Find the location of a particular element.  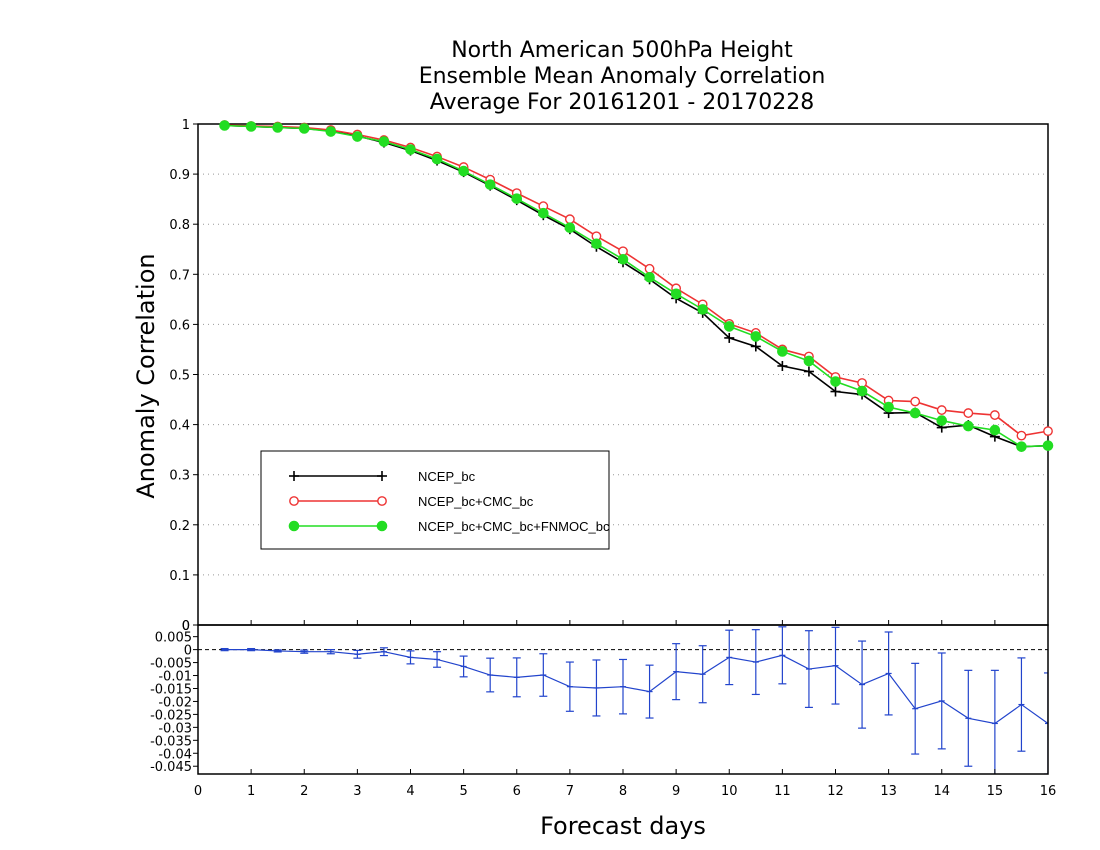

y-tick-label: 0.2 is located at coordinates (179, 526).